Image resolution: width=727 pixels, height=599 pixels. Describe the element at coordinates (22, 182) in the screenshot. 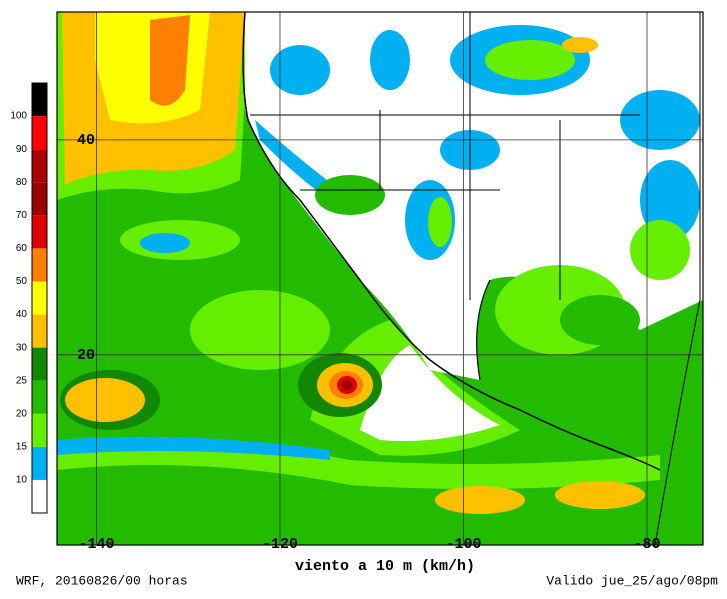

I see `colorbar-label: 80` at that location.